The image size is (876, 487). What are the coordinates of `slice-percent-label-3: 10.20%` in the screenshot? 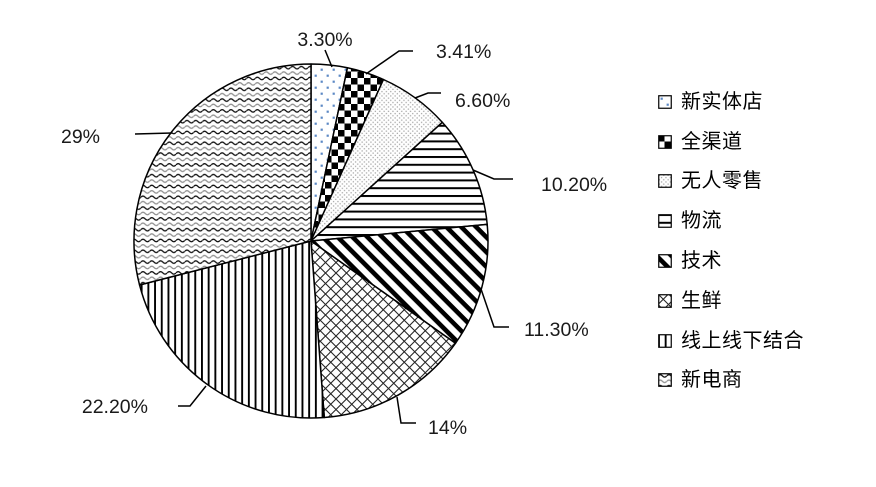 It's located at (574, 185).